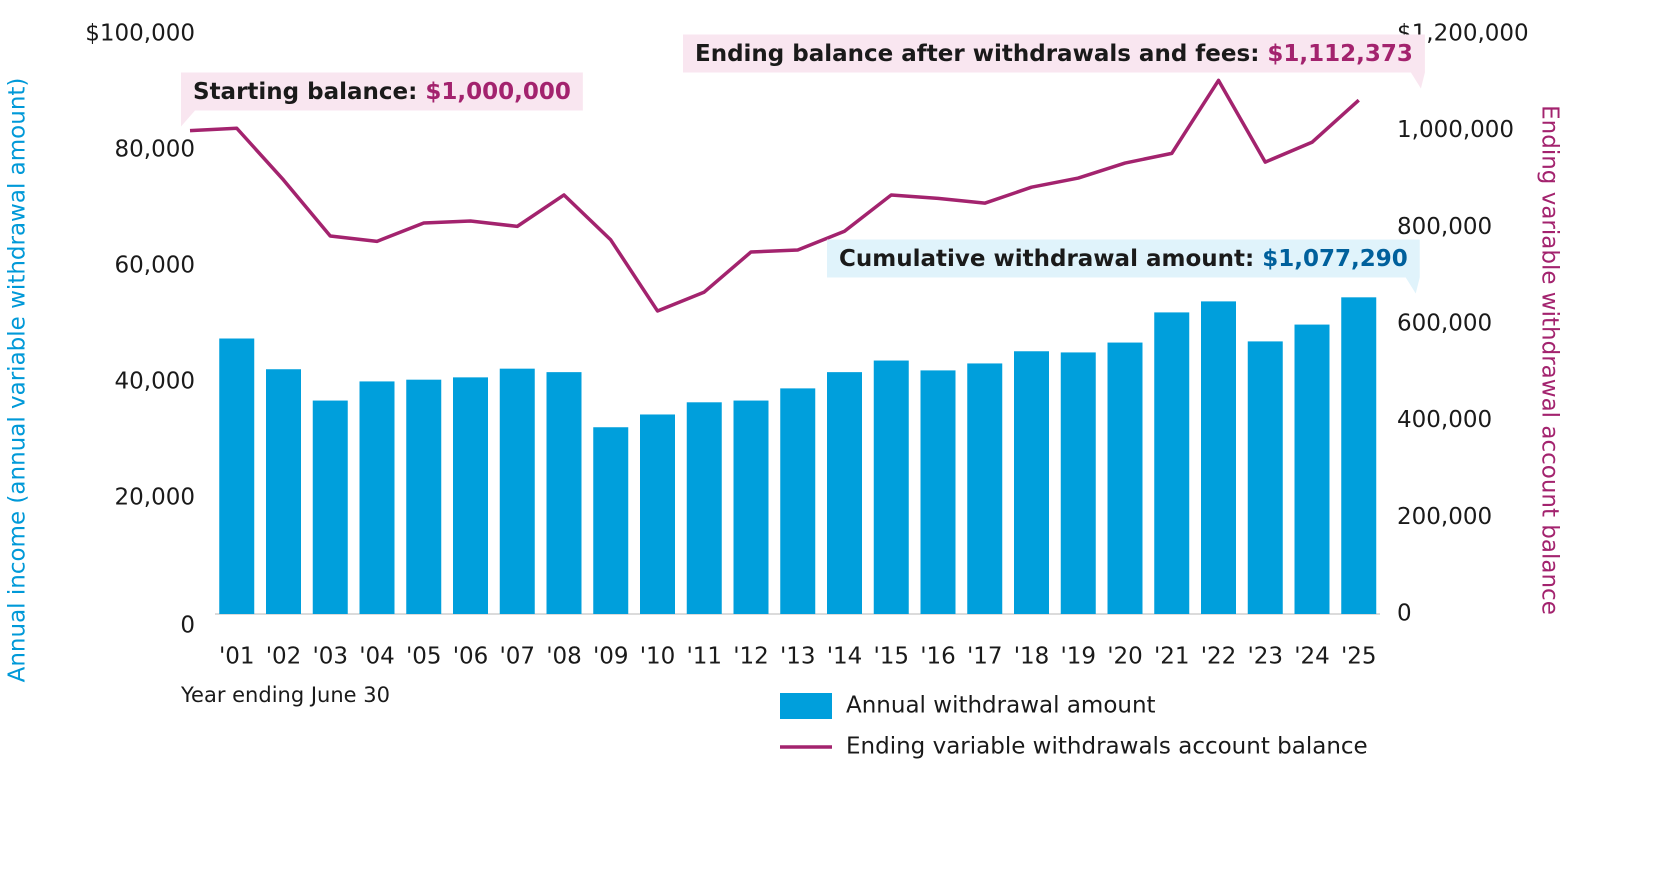  Describe the element at coordinates (330, 657) in the screenshot. I see `x-tick-label: '03` at that location.